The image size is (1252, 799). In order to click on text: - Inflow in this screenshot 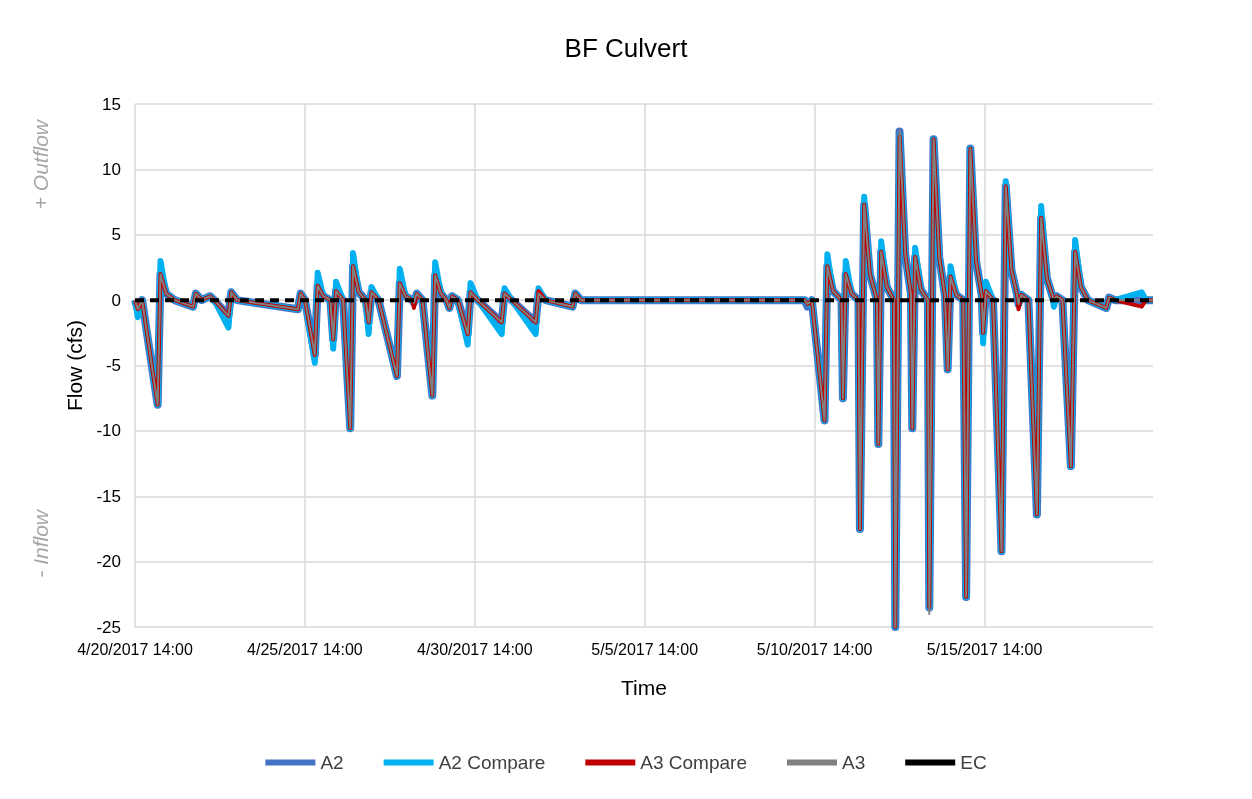, I will do `click(40, 543)`.